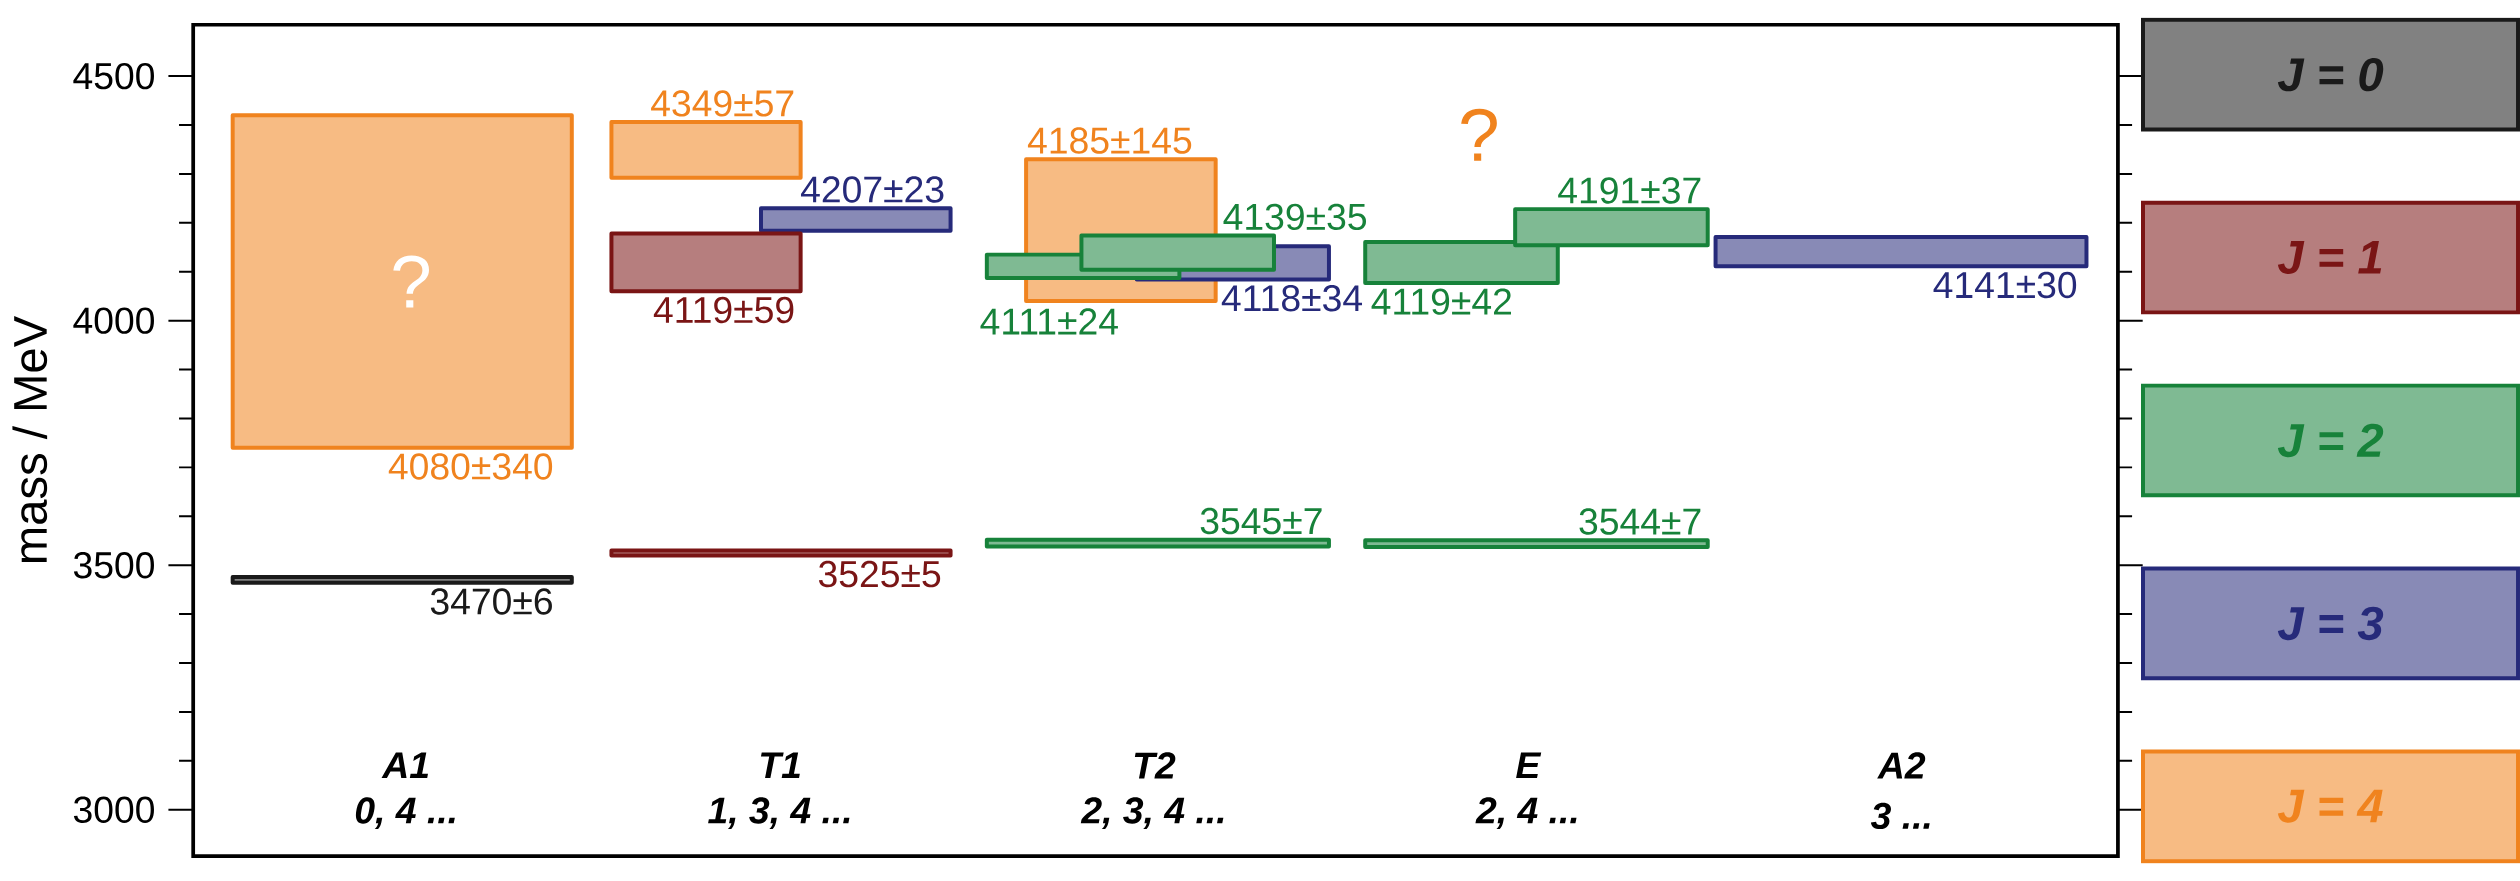 The width and height of the screenshot is (2520, 881). What do you see at coordinates (113, 76) in the screenshot?
I see `y-tick-label: 4500` at bounding box center [113, 76].